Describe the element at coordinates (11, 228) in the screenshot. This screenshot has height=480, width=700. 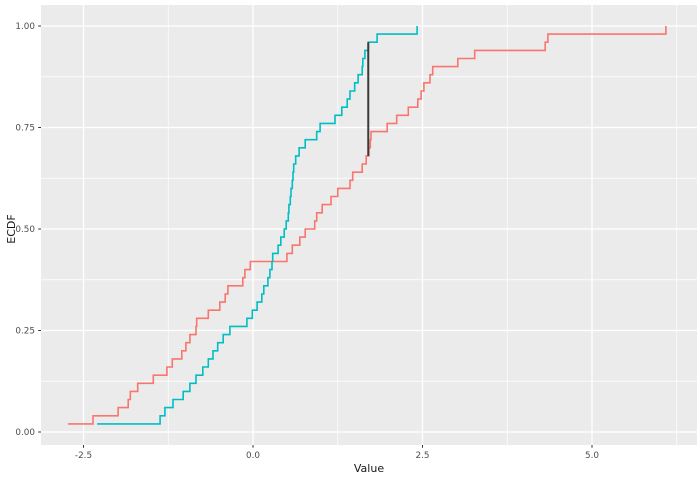
I see `y-axis-title: ECDF` at that location.